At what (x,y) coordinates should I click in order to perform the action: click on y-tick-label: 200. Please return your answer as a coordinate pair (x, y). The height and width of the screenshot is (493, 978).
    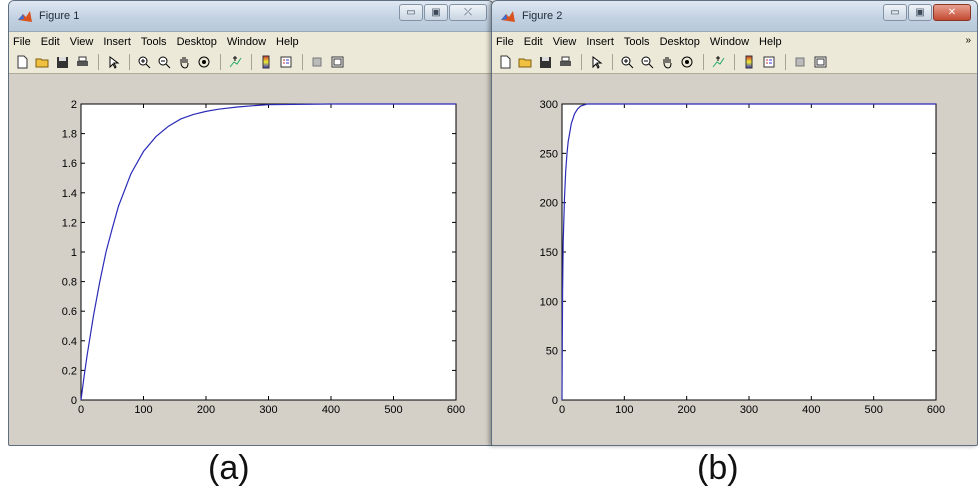
    Looking at the image, I should click on (549, 204).